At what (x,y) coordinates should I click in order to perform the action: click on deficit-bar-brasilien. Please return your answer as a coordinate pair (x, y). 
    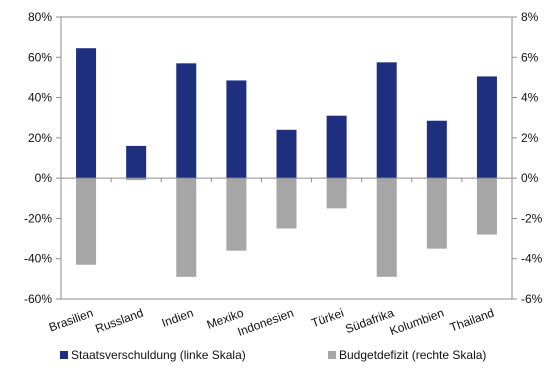
    Looking at the image, I should click on (86, 221).